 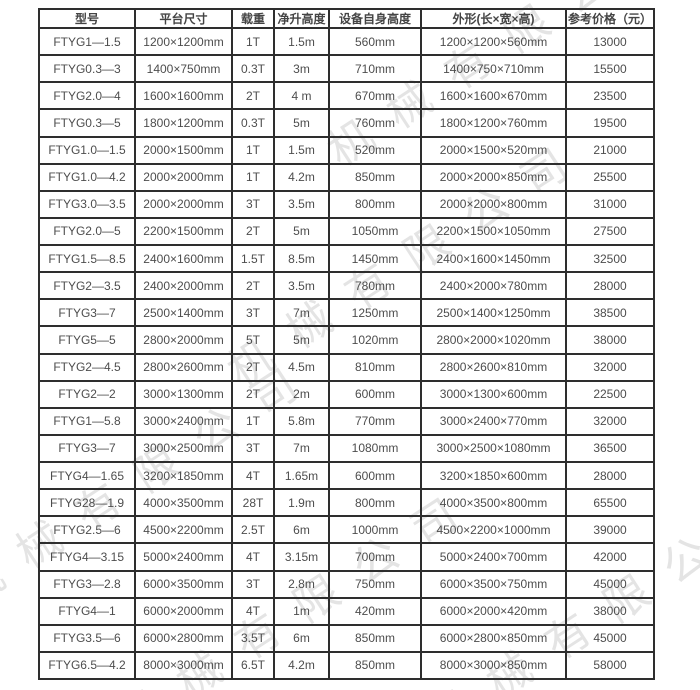 What do you see at coordinates (375, 150) in the screenshot?
I see `spec-cell: 520mm` at bounding box center [375, 150].